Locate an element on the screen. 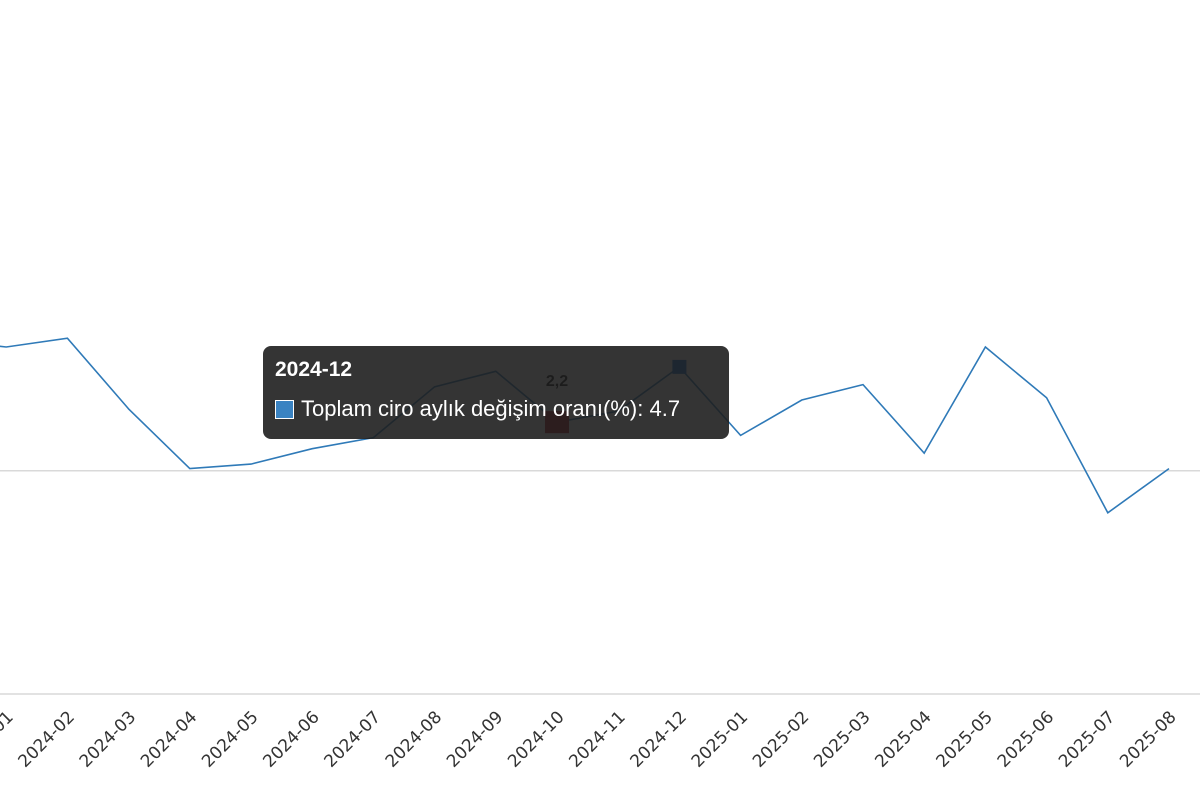 This screenshot has height=800, width=1200. x-tick-label: 2024-04 is located at coordinates (169, 739).